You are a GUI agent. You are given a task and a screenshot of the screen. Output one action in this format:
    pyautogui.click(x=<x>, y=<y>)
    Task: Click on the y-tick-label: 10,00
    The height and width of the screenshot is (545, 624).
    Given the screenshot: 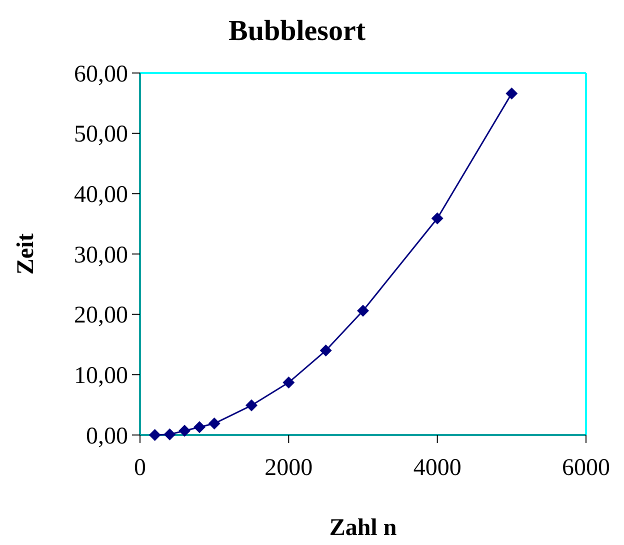 What is the action you would take?
    pyautogui.click(x=101, y=376)
    